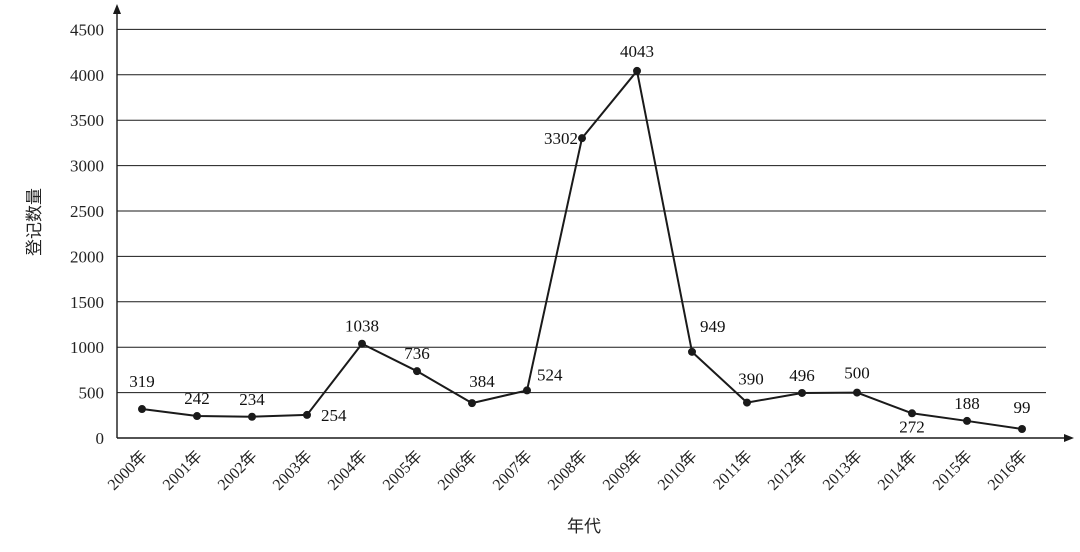 Image resolution: width=1080 pixels, height=552 pixels. Describe the element at coordinates (334, 415) in the screenshot. I see `data-label: 254` at that location.